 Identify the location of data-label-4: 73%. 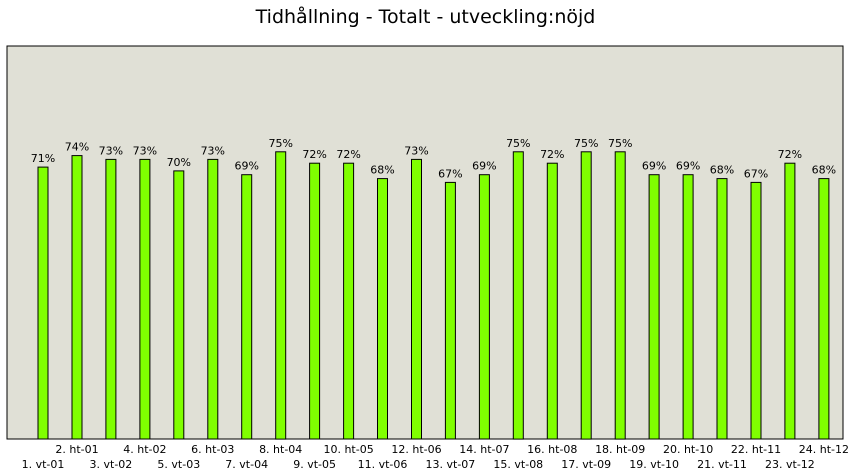
(145, 150).